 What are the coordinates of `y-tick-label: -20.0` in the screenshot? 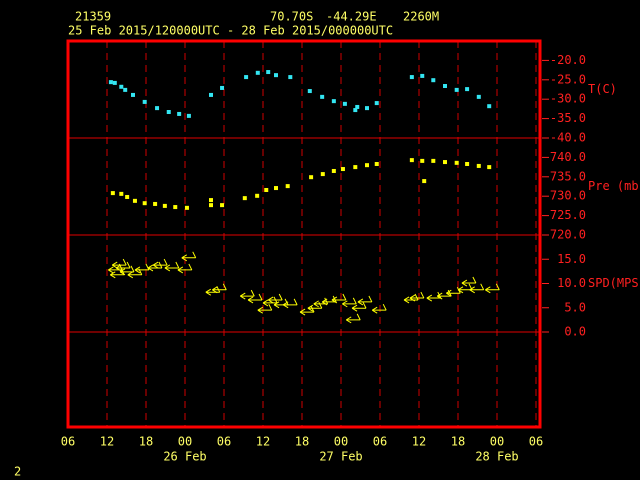 It's located at (568, 60).